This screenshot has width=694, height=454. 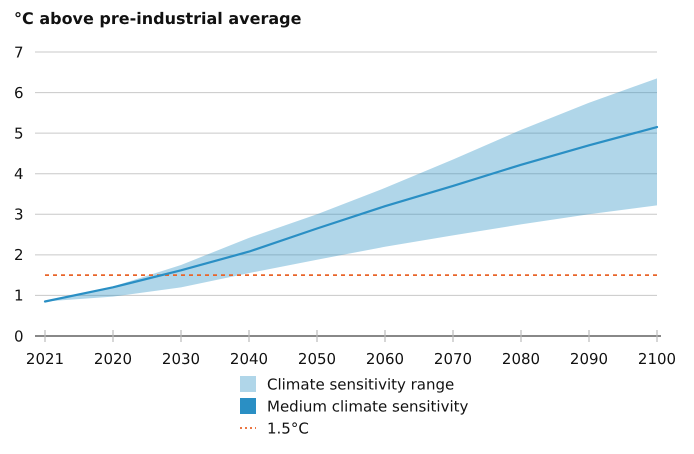 I want to click on y-tick-label: 3, so click(x=19, y=215).